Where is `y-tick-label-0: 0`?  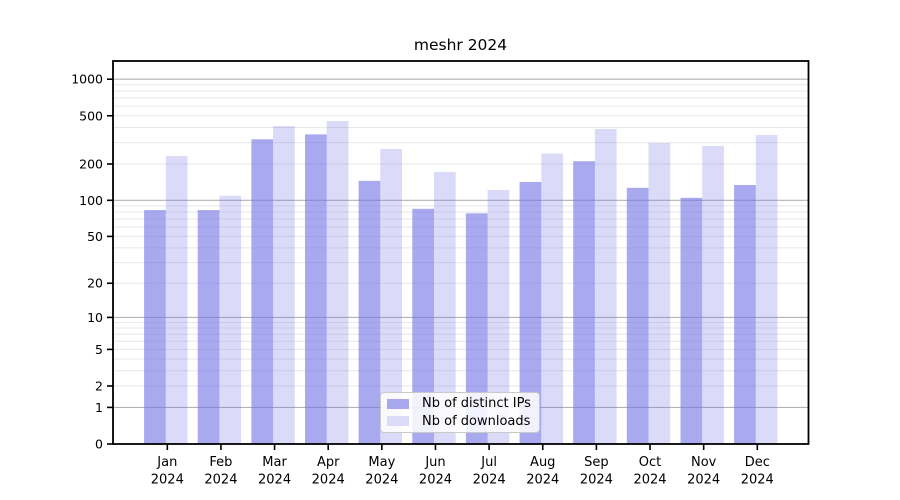
y-tick-label-0: 0 is located at coordinates (99, 444).